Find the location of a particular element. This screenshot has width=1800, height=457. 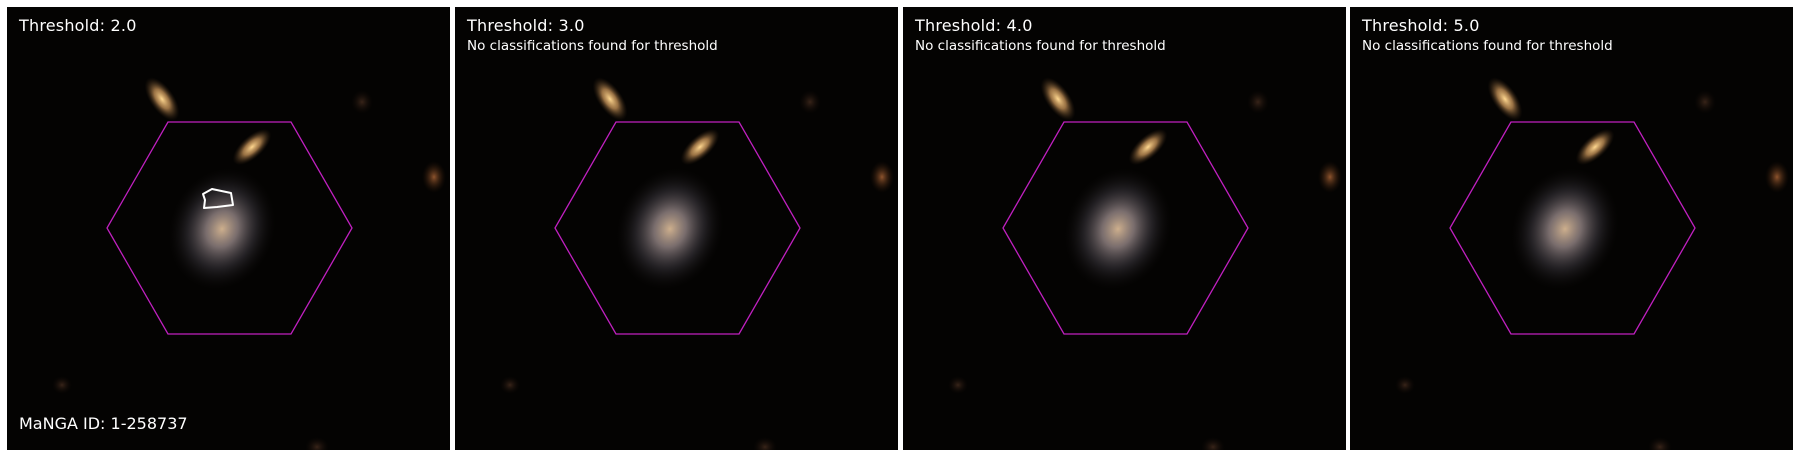

panel-title: Threshold: 2.0 is located at coordinates (78, 25).